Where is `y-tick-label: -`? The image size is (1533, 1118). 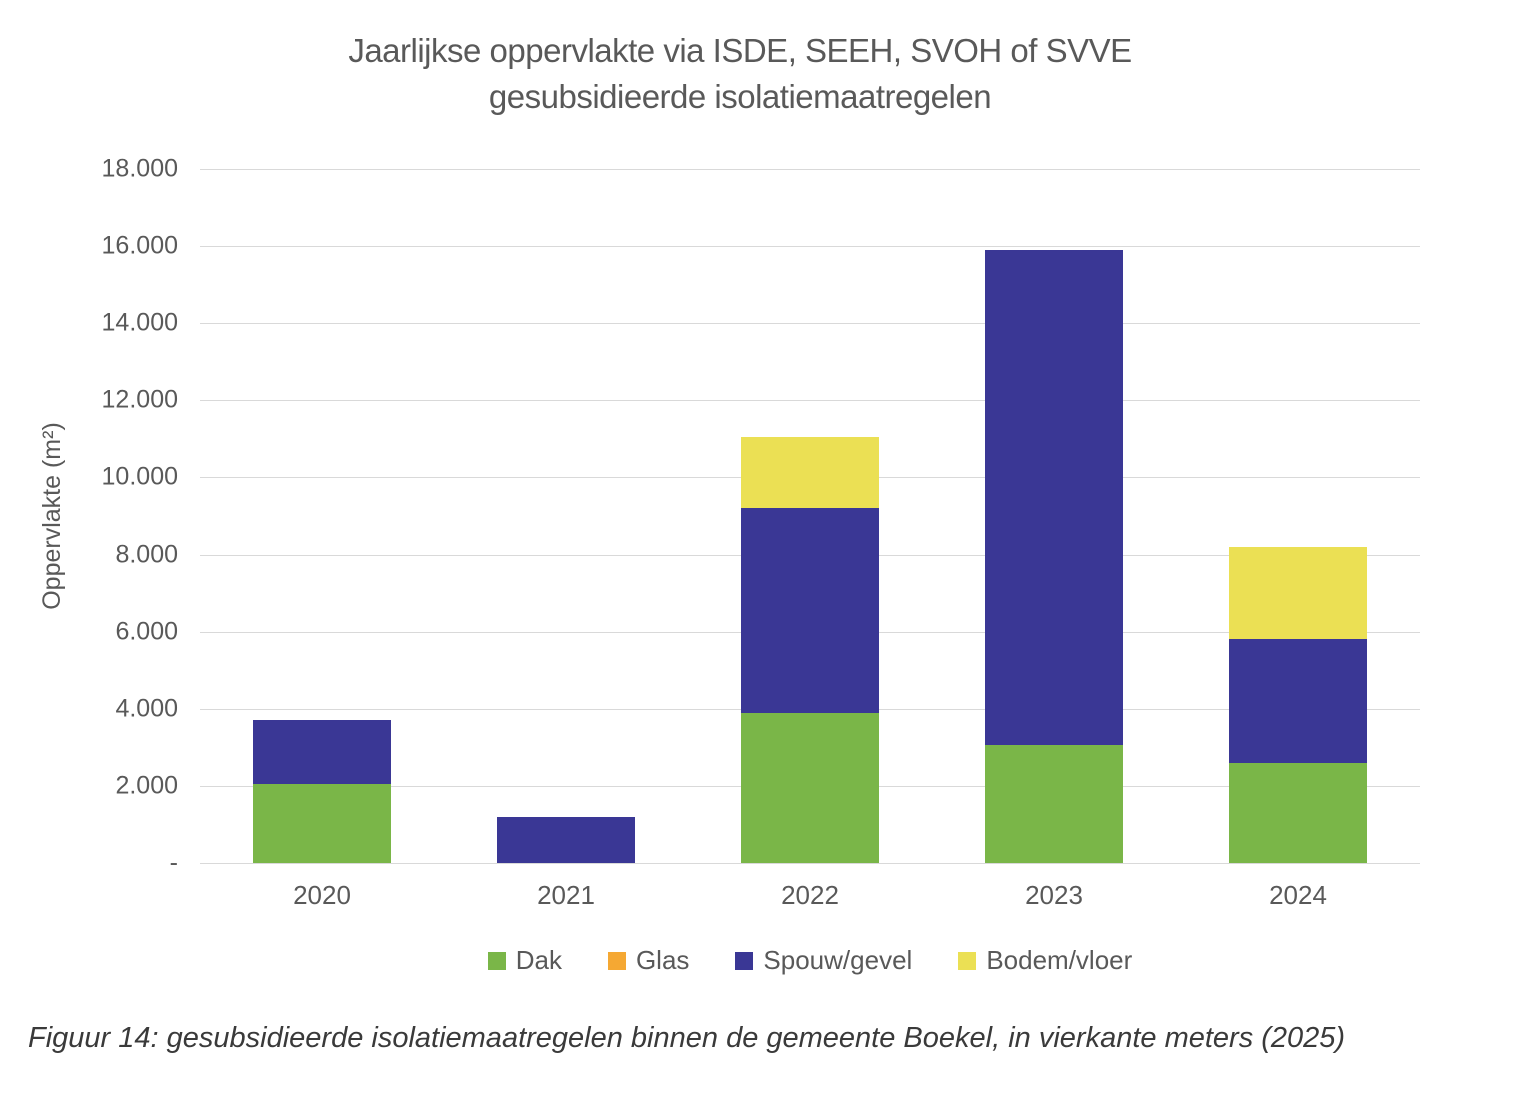 y-tick-label: - is located at coordinates (173, 862).